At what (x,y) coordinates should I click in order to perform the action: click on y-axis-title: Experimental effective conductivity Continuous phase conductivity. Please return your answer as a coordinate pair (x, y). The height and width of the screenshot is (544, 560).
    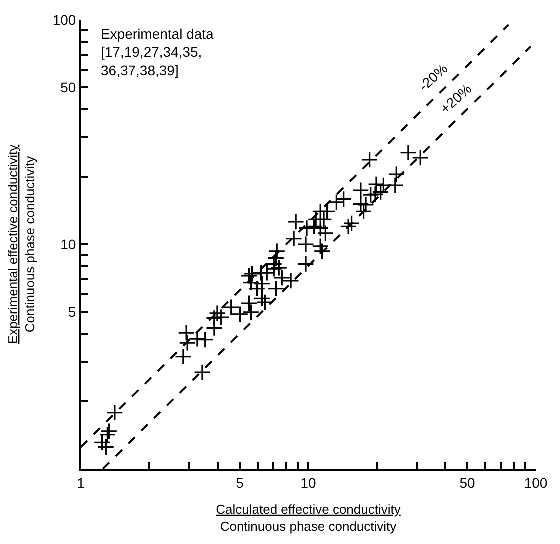
    Looking at the image, I should click on (21, 244).